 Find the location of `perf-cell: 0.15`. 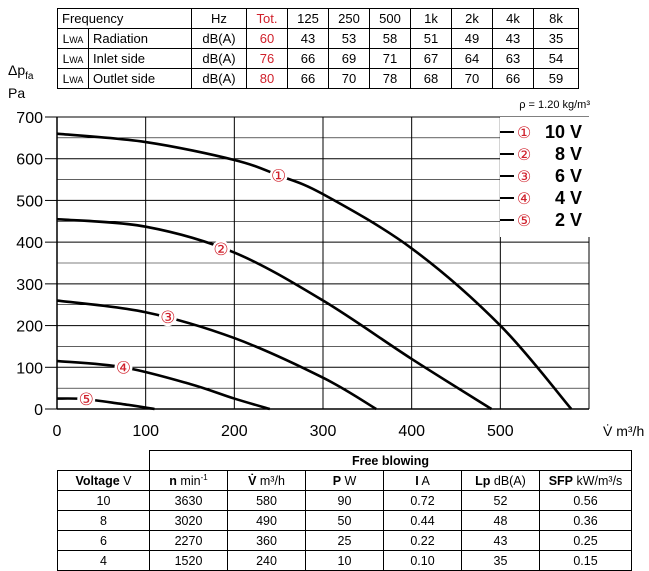

perf-cell: 0.15 is located at coordinates (585, 560).